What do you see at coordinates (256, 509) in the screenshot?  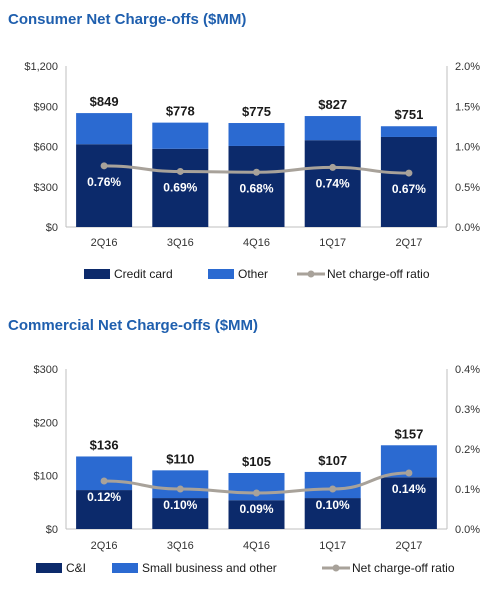 I see `ratio-label: 0.09%` at bounding box center [256, 509].